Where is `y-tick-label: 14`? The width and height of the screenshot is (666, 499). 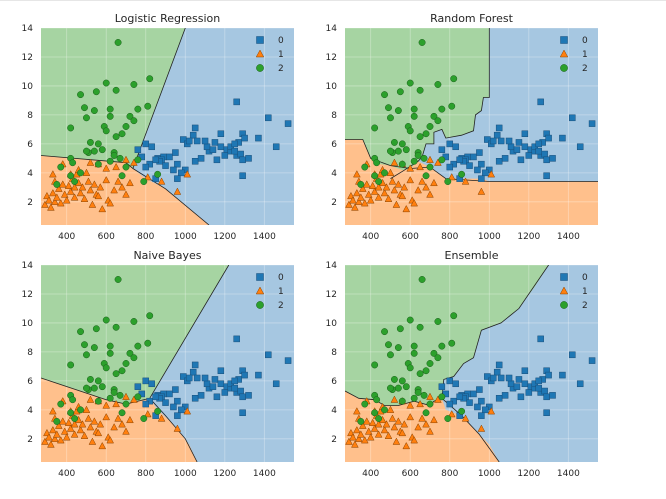 y-tick-label: 14 is located at coordinates (332, 29).